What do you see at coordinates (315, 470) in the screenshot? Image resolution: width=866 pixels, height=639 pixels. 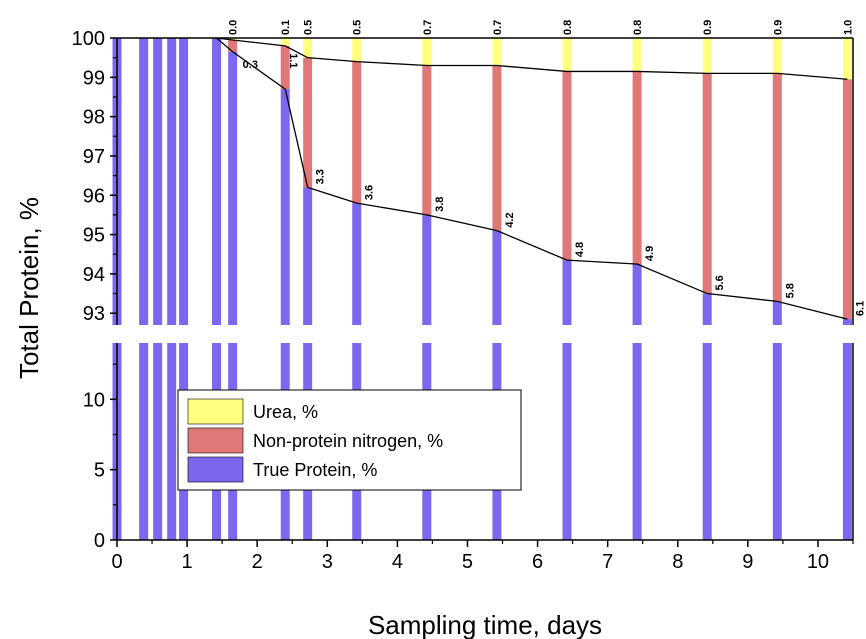 I see `legend-label-true-protein: True Protein, %` at bounding box center [315, 470].